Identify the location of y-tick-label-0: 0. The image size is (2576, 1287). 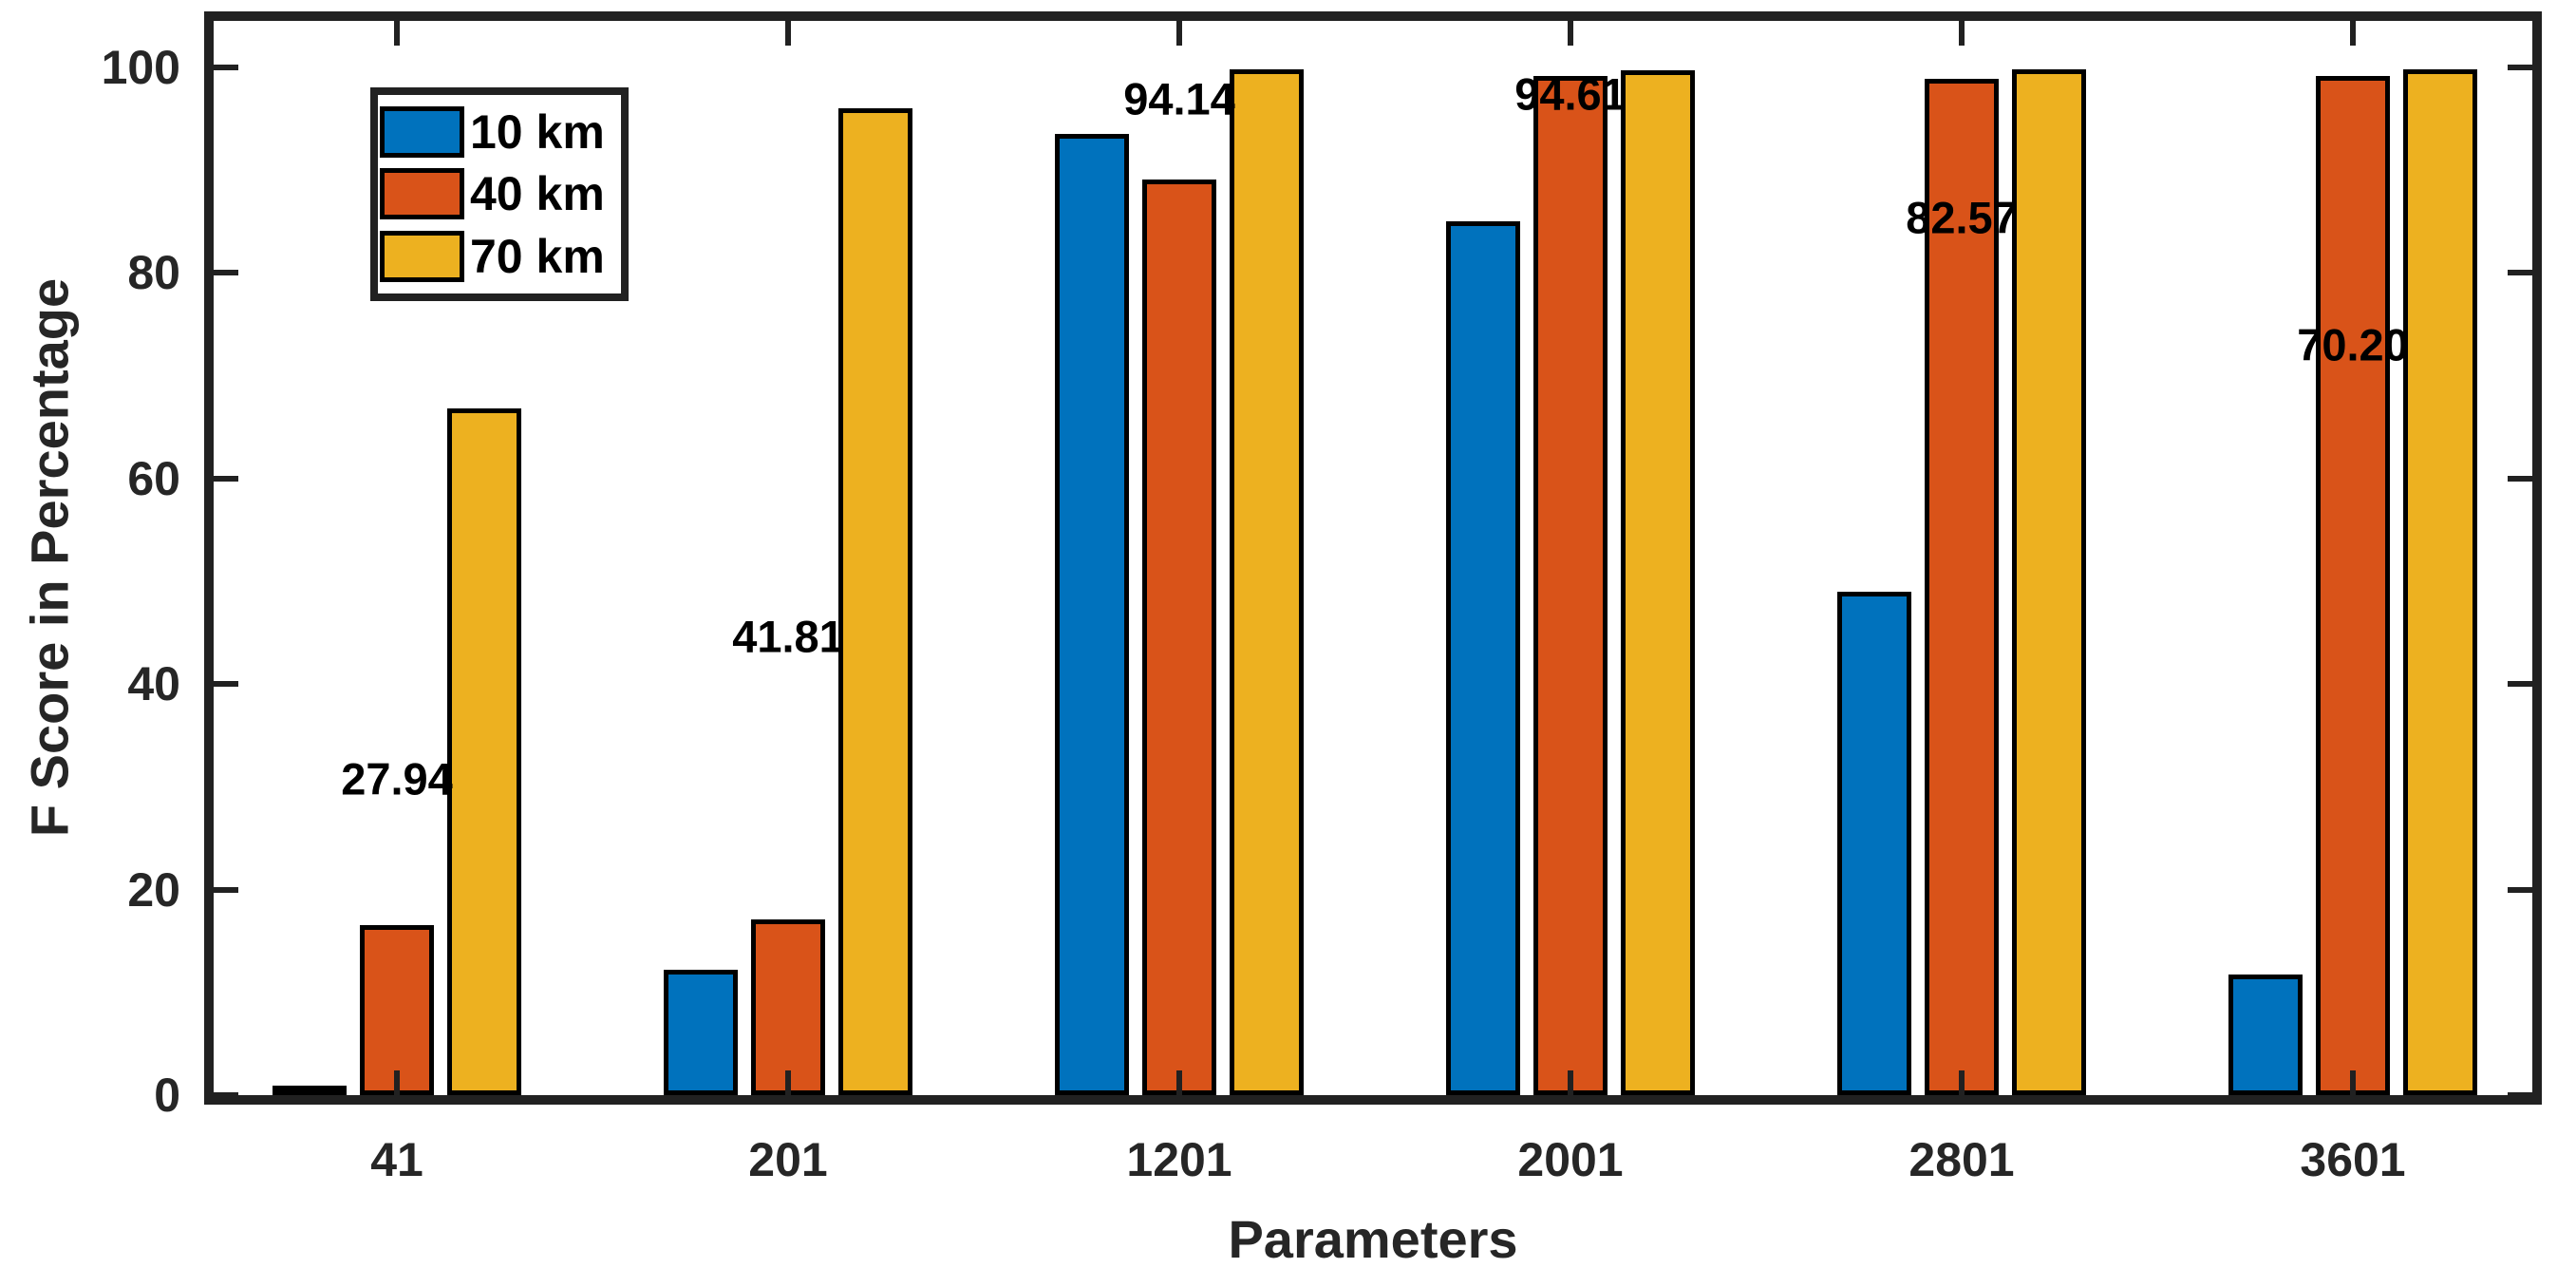
(167, 1095).